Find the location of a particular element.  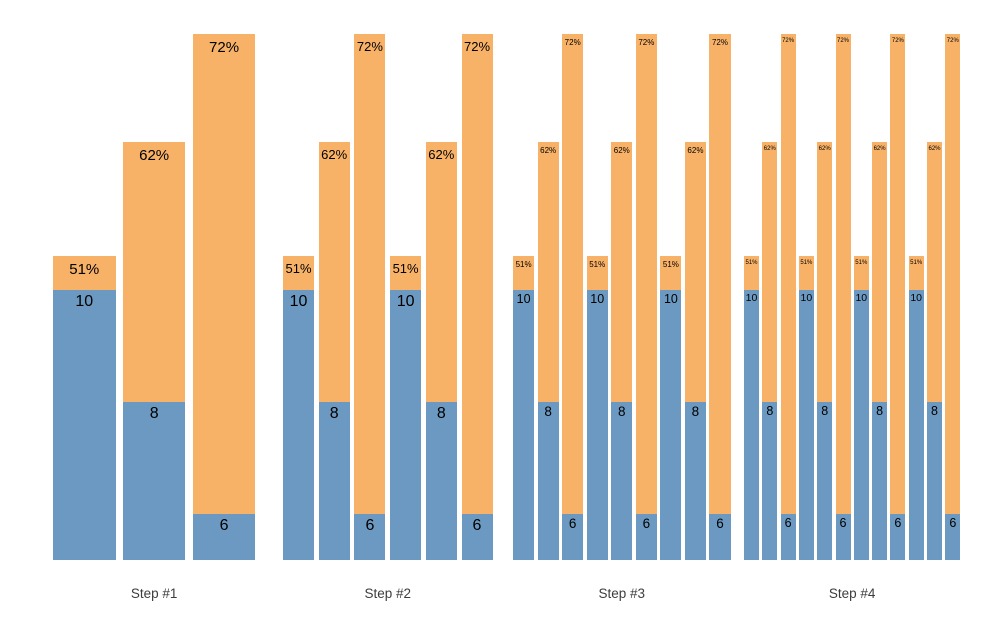

step-axis-label: Step #4 is located at coordinates (852, 593).